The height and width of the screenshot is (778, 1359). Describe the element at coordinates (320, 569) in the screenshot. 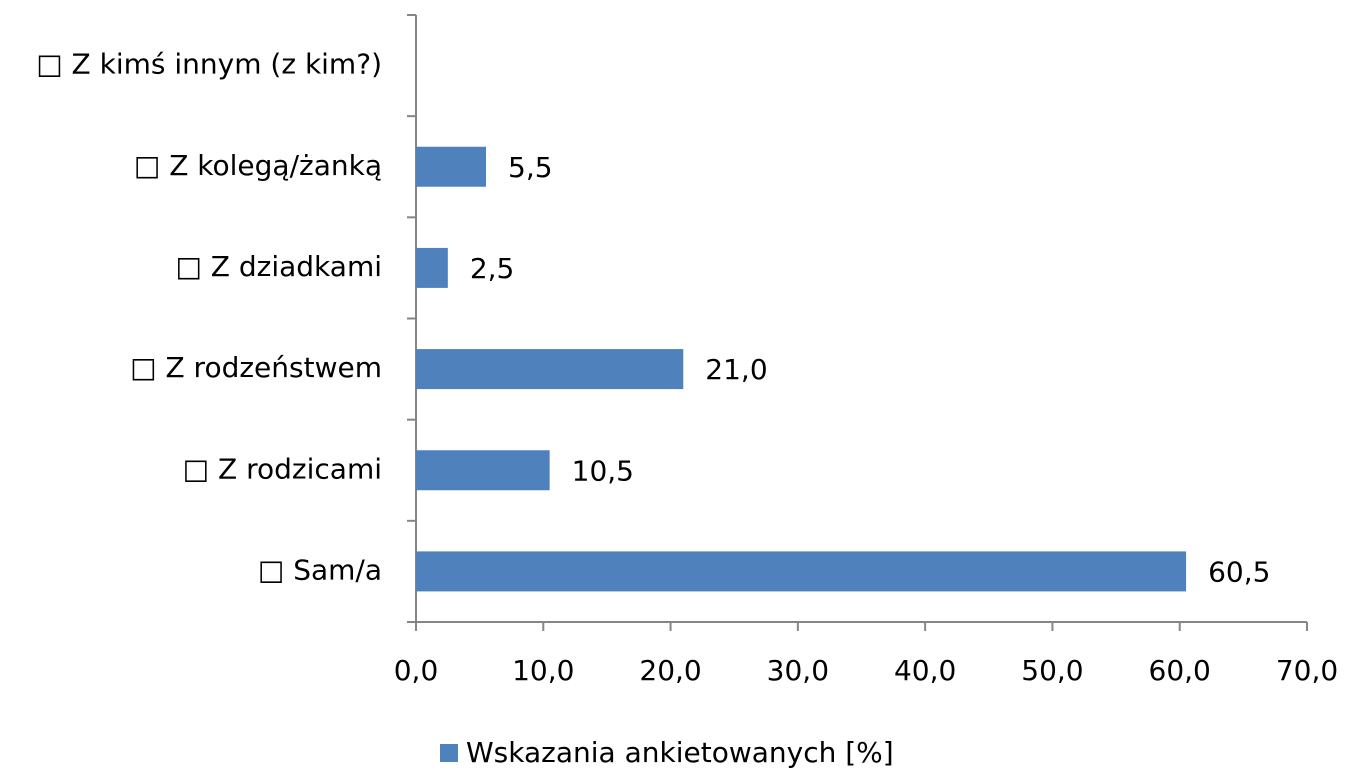

I see `y-tick-label: □ Sam/a` at that location.